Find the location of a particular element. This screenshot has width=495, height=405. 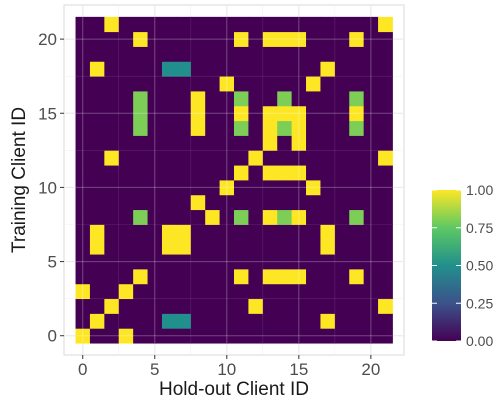

x-tick-label: 10 is located at coordinates (226, 369).